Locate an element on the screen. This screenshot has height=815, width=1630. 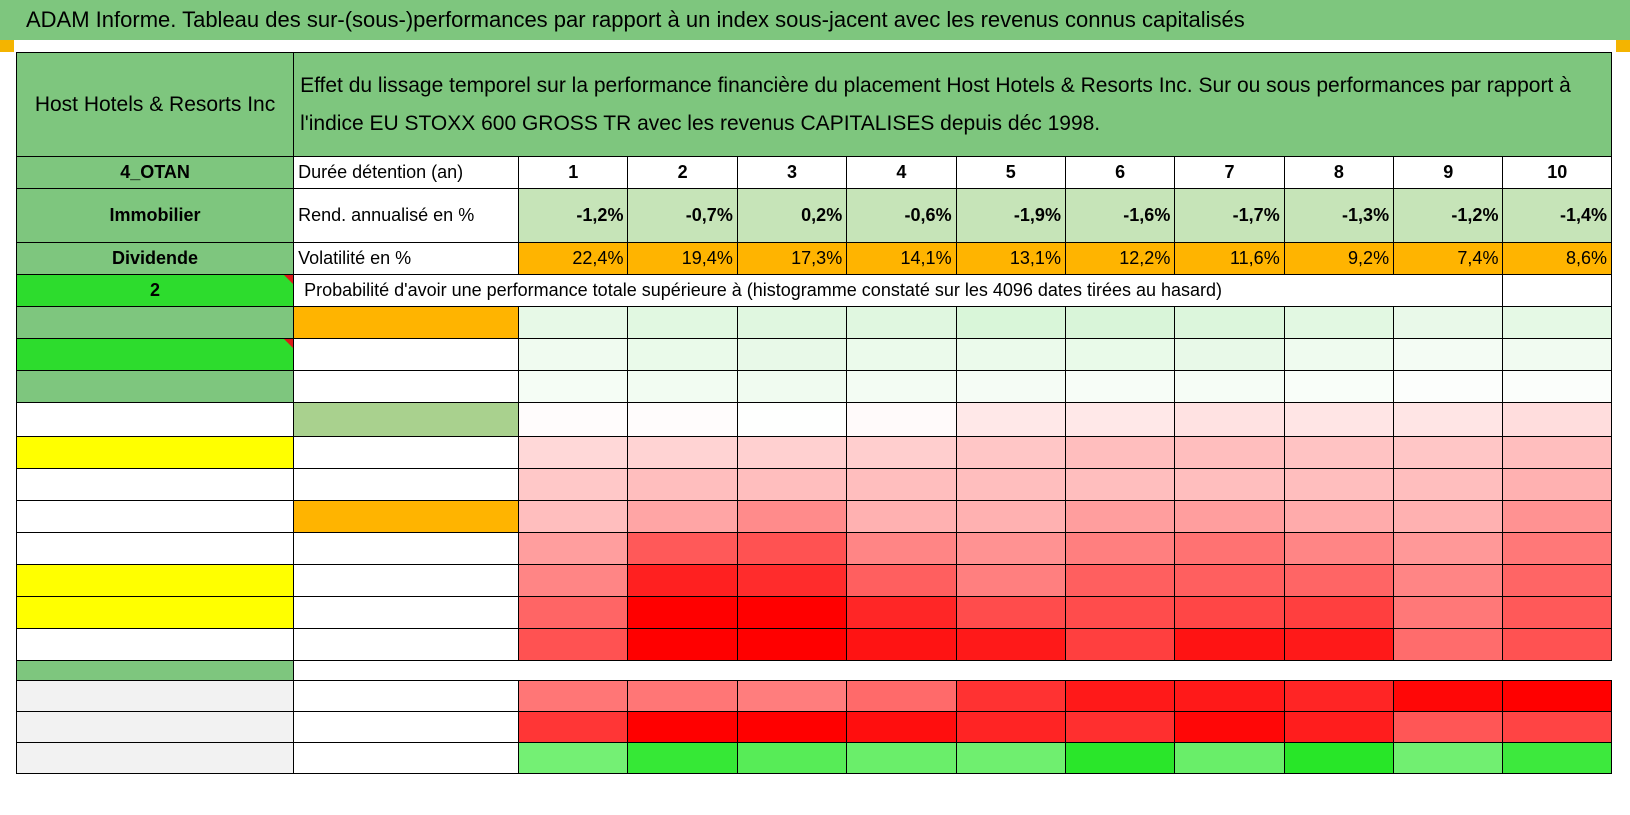
year-header: 2 is located at coordinates (682, 172).